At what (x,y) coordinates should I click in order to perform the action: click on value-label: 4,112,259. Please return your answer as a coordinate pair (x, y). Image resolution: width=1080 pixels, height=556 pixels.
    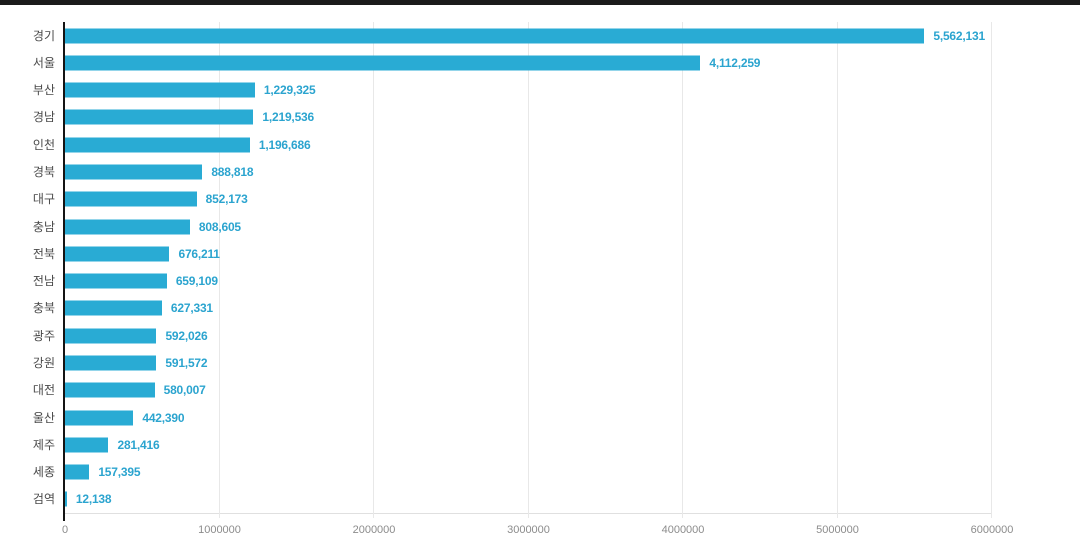
    Looking at the image, I should click on (735, 62).